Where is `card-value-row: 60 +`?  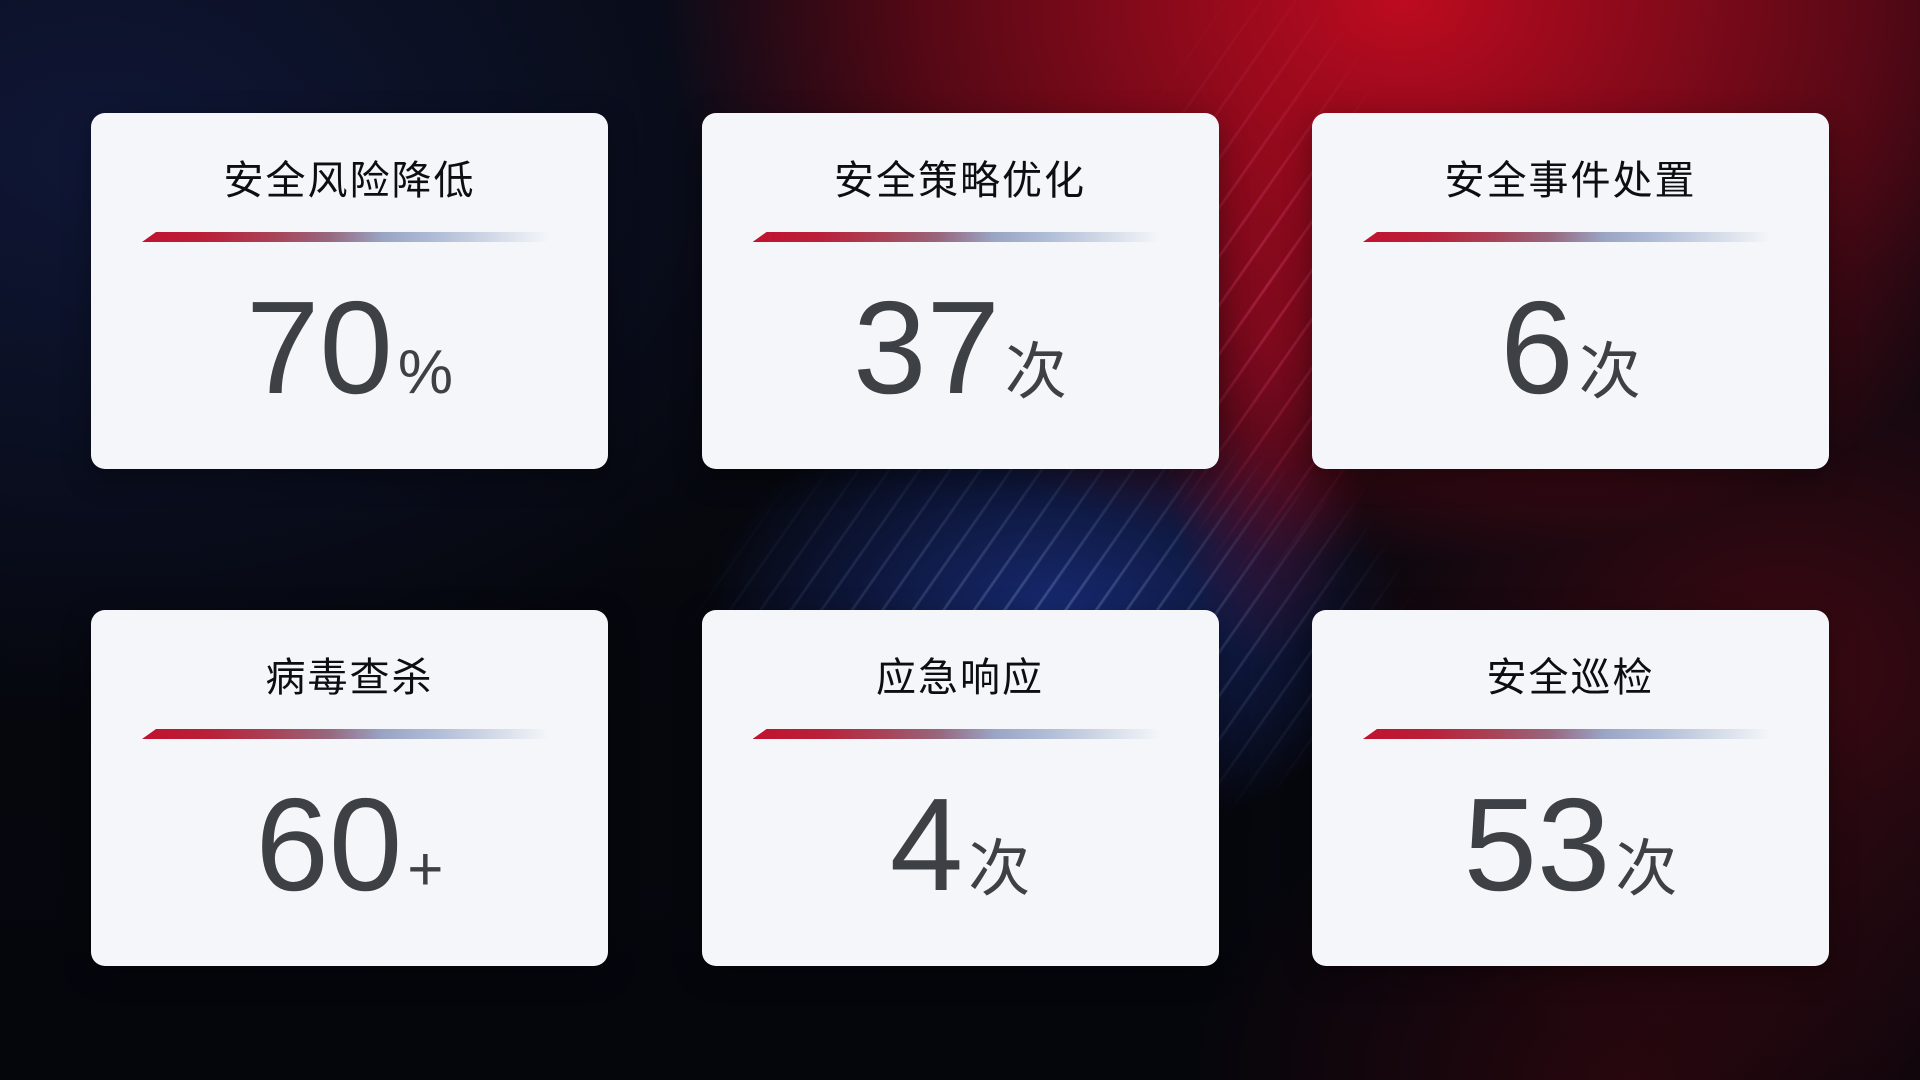 card-value-row: 60 + is located at coordinates (349, 852).